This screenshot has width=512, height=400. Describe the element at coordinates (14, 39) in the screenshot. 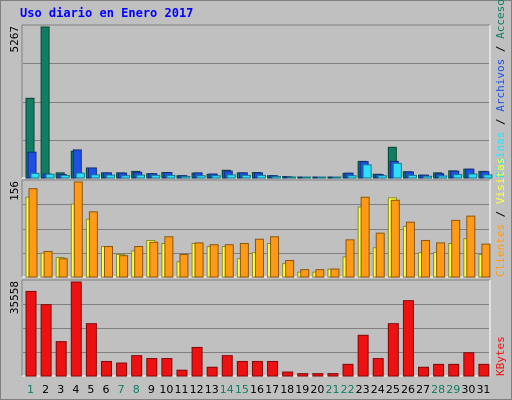

I see `y-max-label: 5267` at that location.